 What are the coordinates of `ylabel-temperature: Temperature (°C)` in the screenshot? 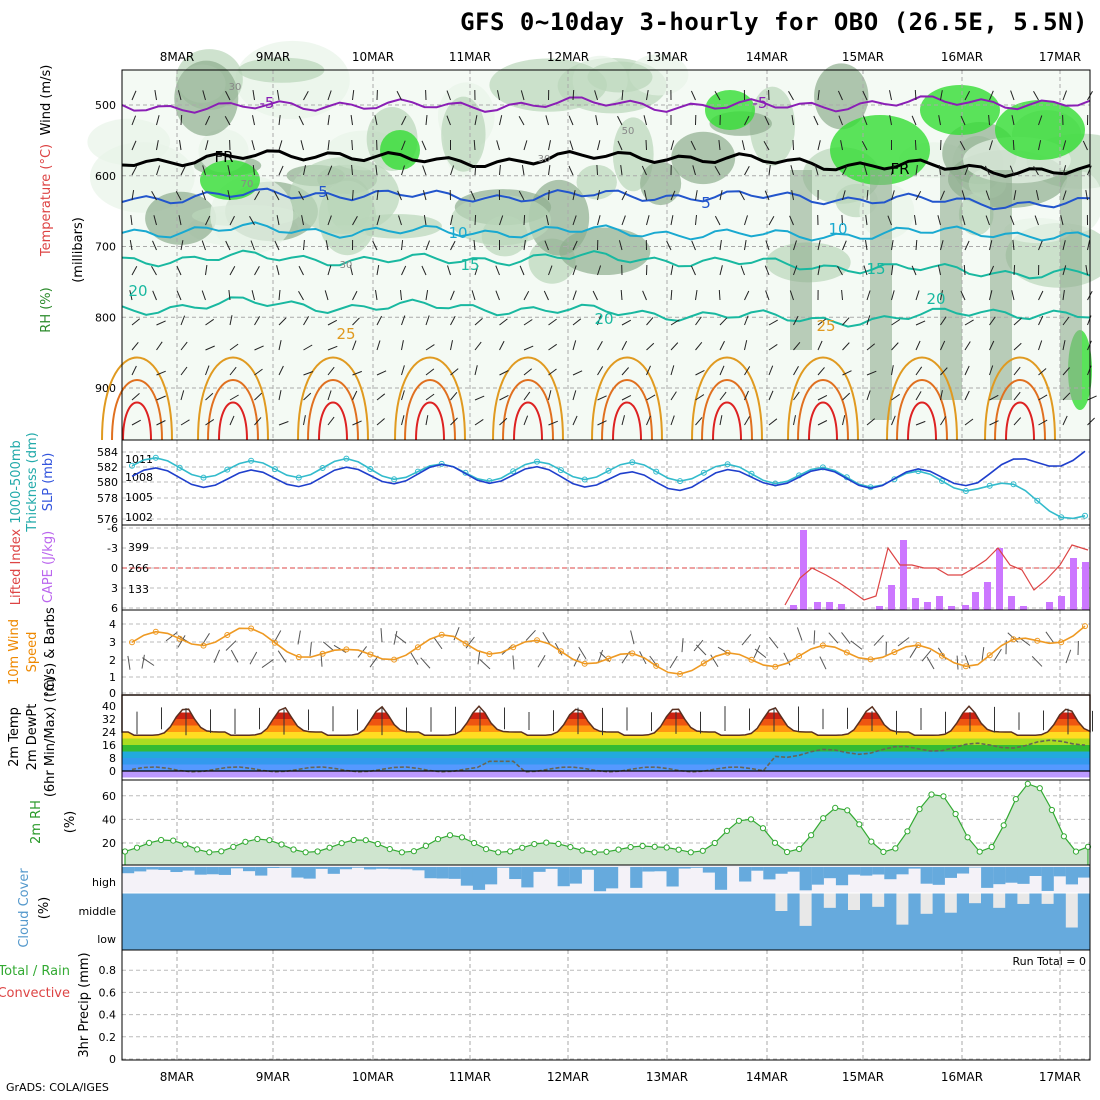 It's located at (46, 200).